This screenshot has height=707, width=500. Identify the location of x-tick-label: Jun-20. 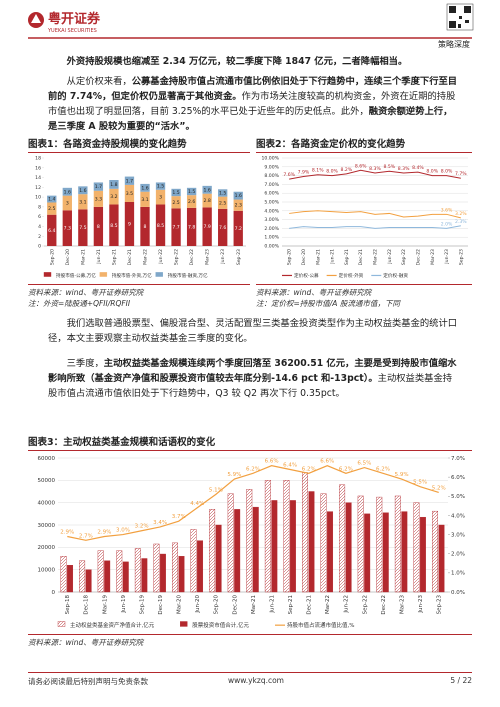
(198, 604).